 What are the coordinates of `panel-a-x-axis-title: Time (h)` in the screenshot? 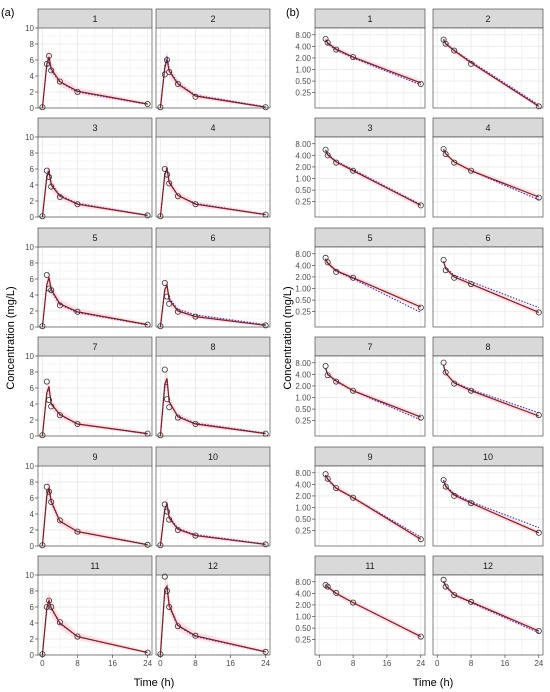 It's located at (154, 683).